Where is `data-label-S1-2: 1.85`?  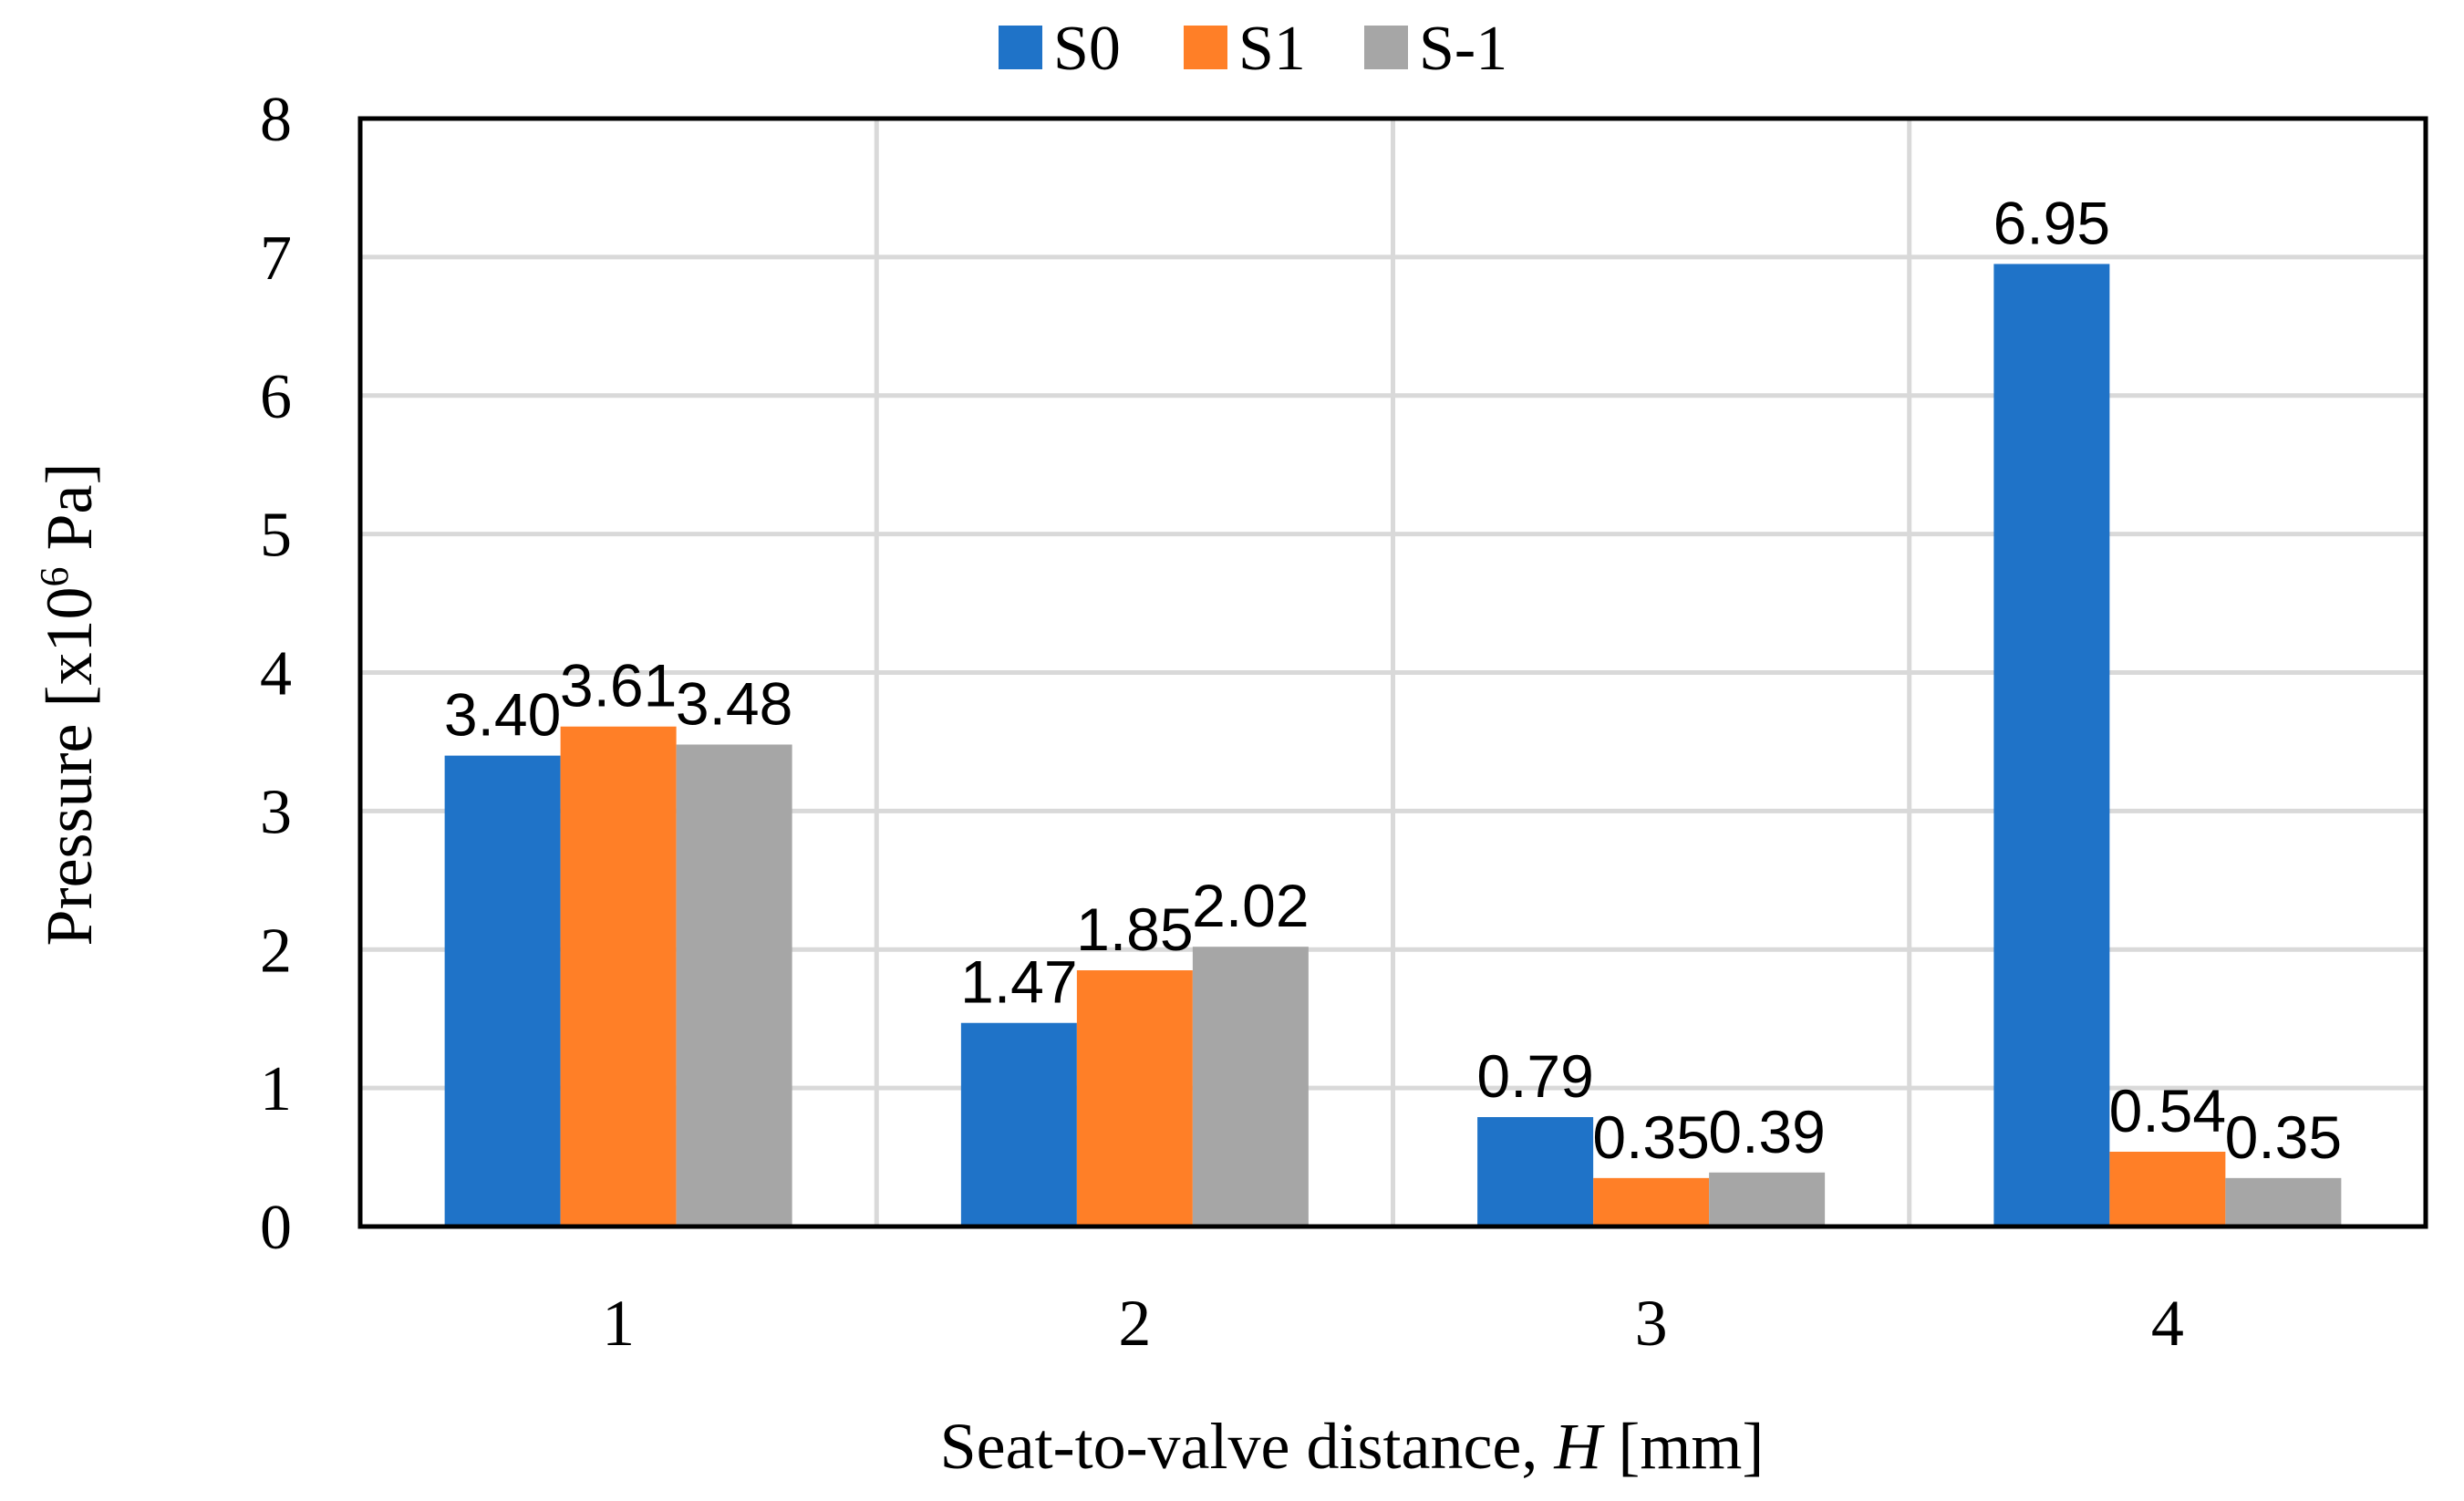
data-label-S1-2: 1.85 is located at coordinates (1135, 929).